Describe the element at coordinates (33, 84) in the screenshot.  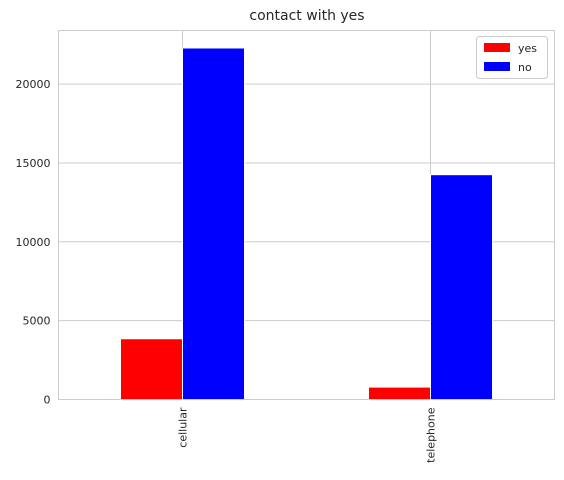
I see `y-tick-label: 20000` at that location.